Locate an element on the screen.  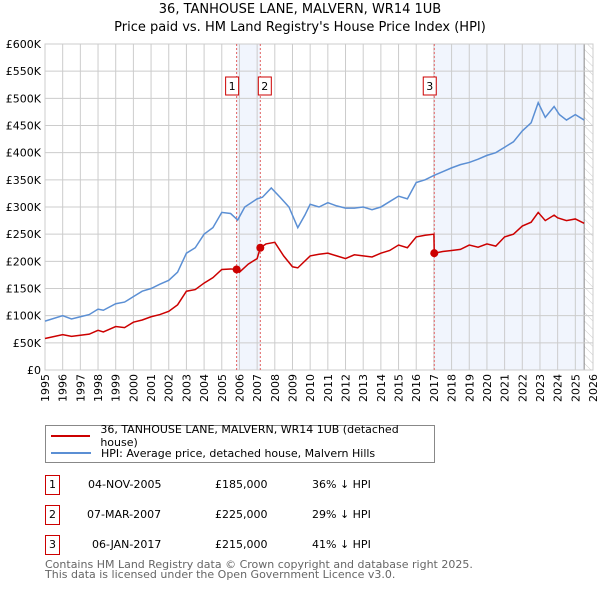
y-tick-label: £600K is located at coordinates (24, 44).